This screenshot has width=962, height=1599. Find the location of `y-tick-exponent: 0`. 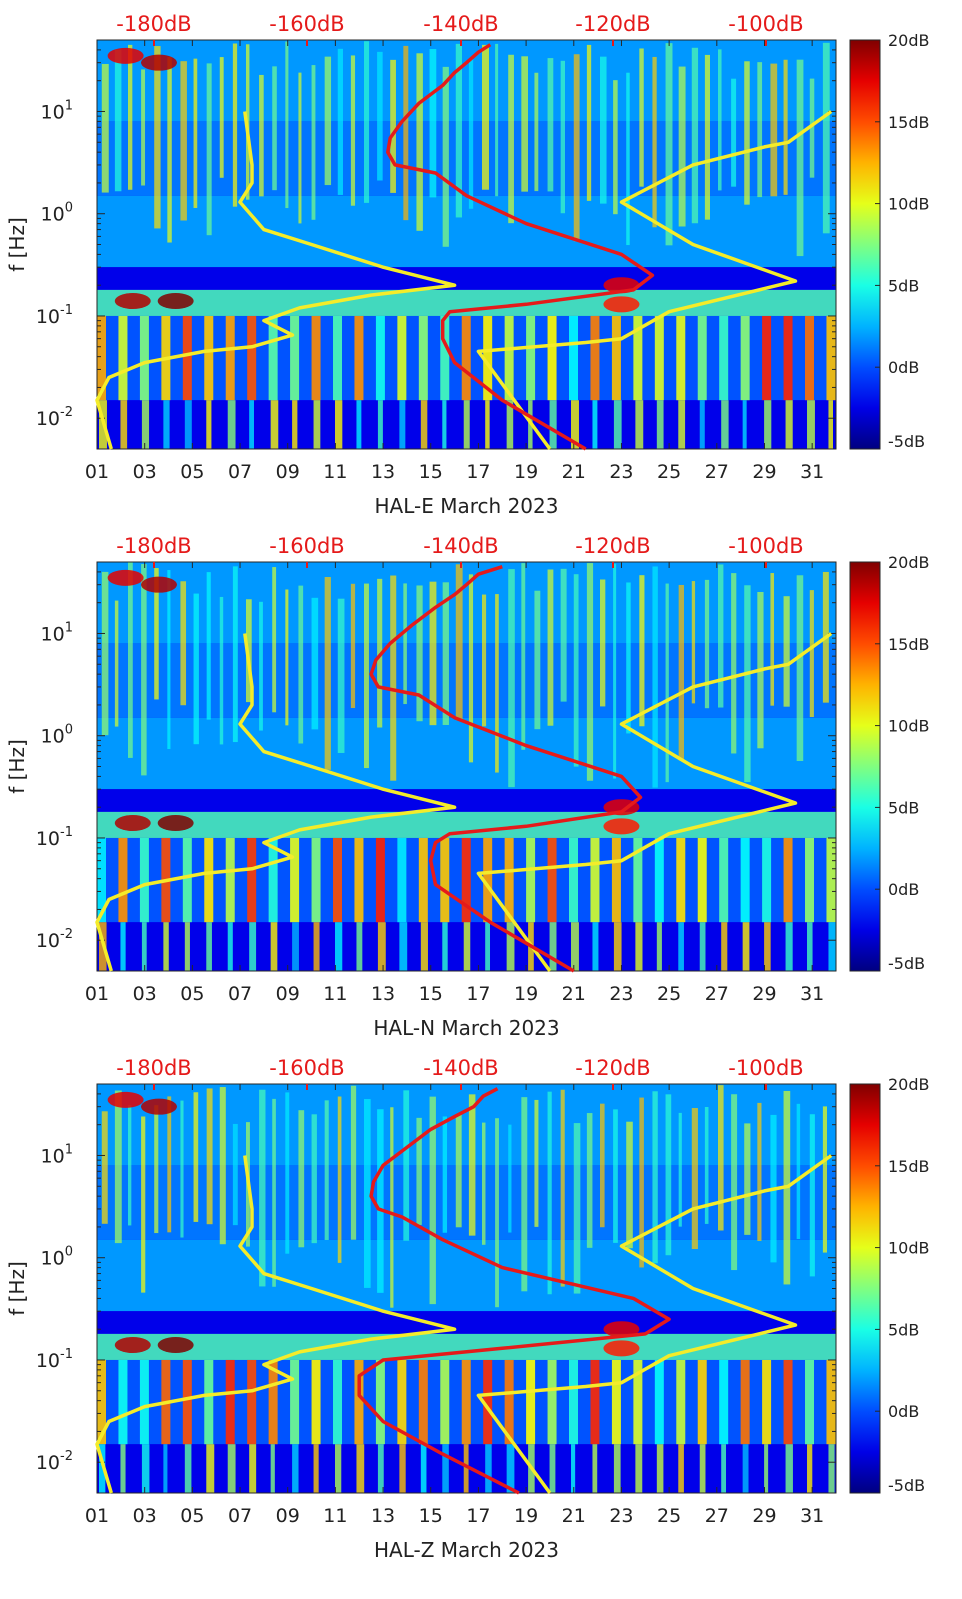

y-tick-exponent: 0 is located at coordinates (69, 208).